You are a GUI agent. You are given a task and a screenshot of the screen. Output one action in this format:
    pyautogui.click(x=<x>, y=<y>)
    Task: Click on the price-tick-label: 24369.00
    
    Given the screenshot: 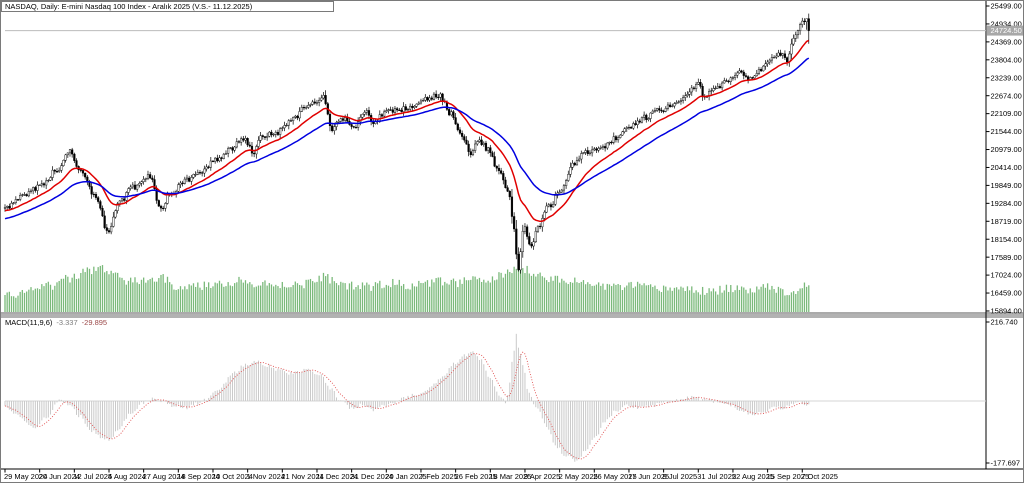 What is the action you would take?
    pyautogui.click(x=1006, y=41)
    